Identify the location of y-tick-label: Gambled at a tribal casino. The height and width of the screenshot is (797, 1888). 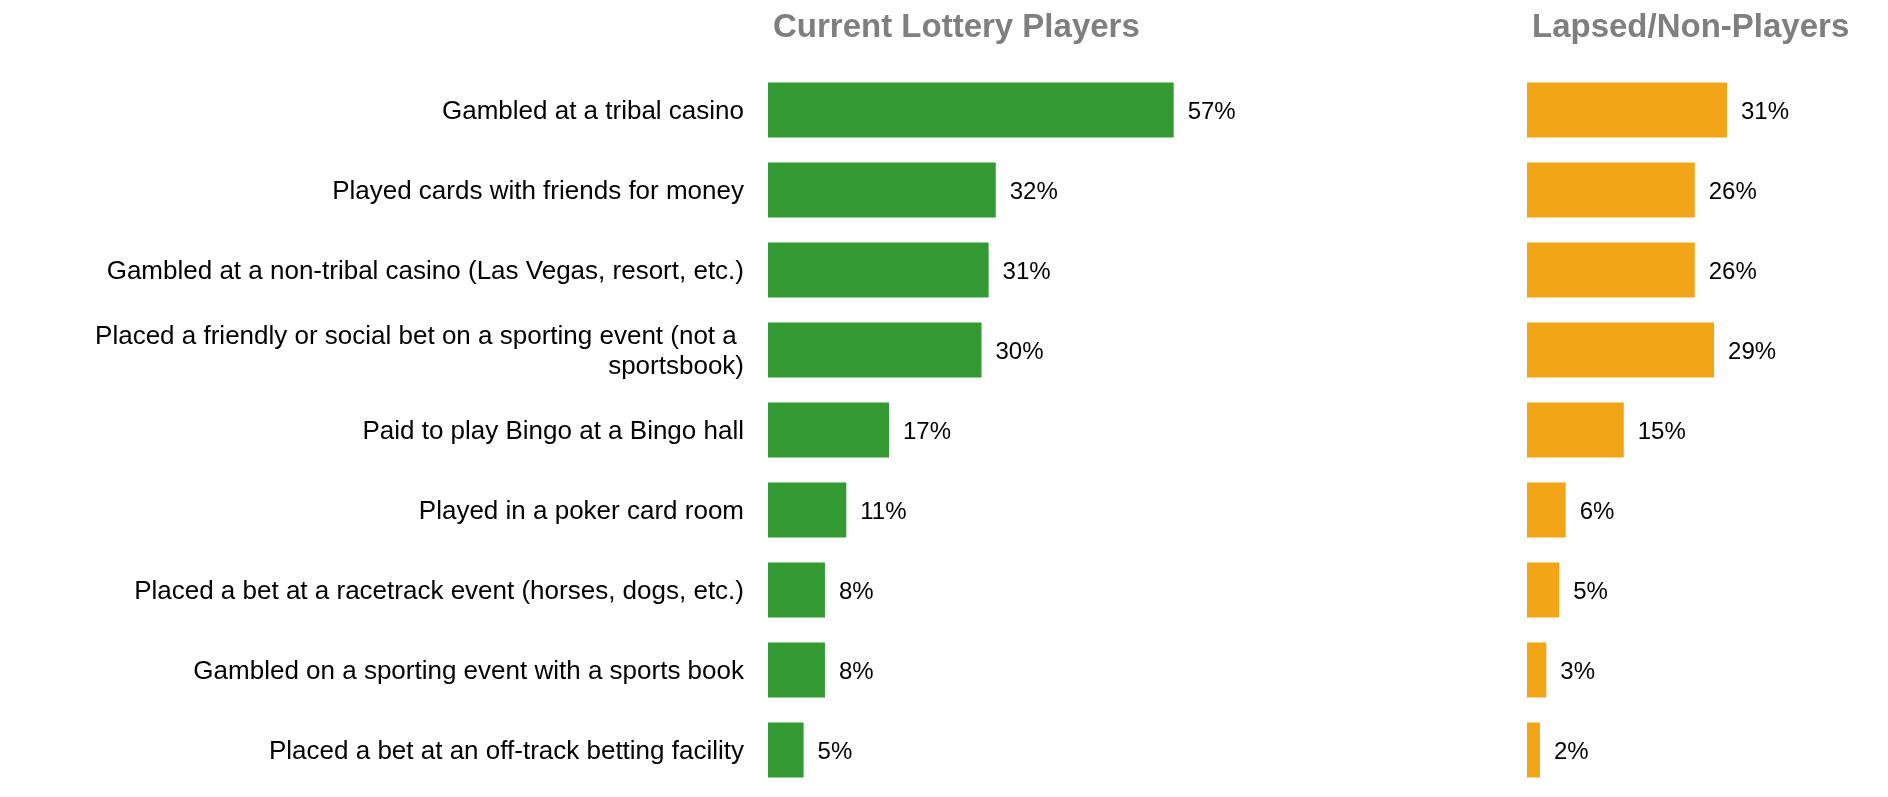
(592, 110).